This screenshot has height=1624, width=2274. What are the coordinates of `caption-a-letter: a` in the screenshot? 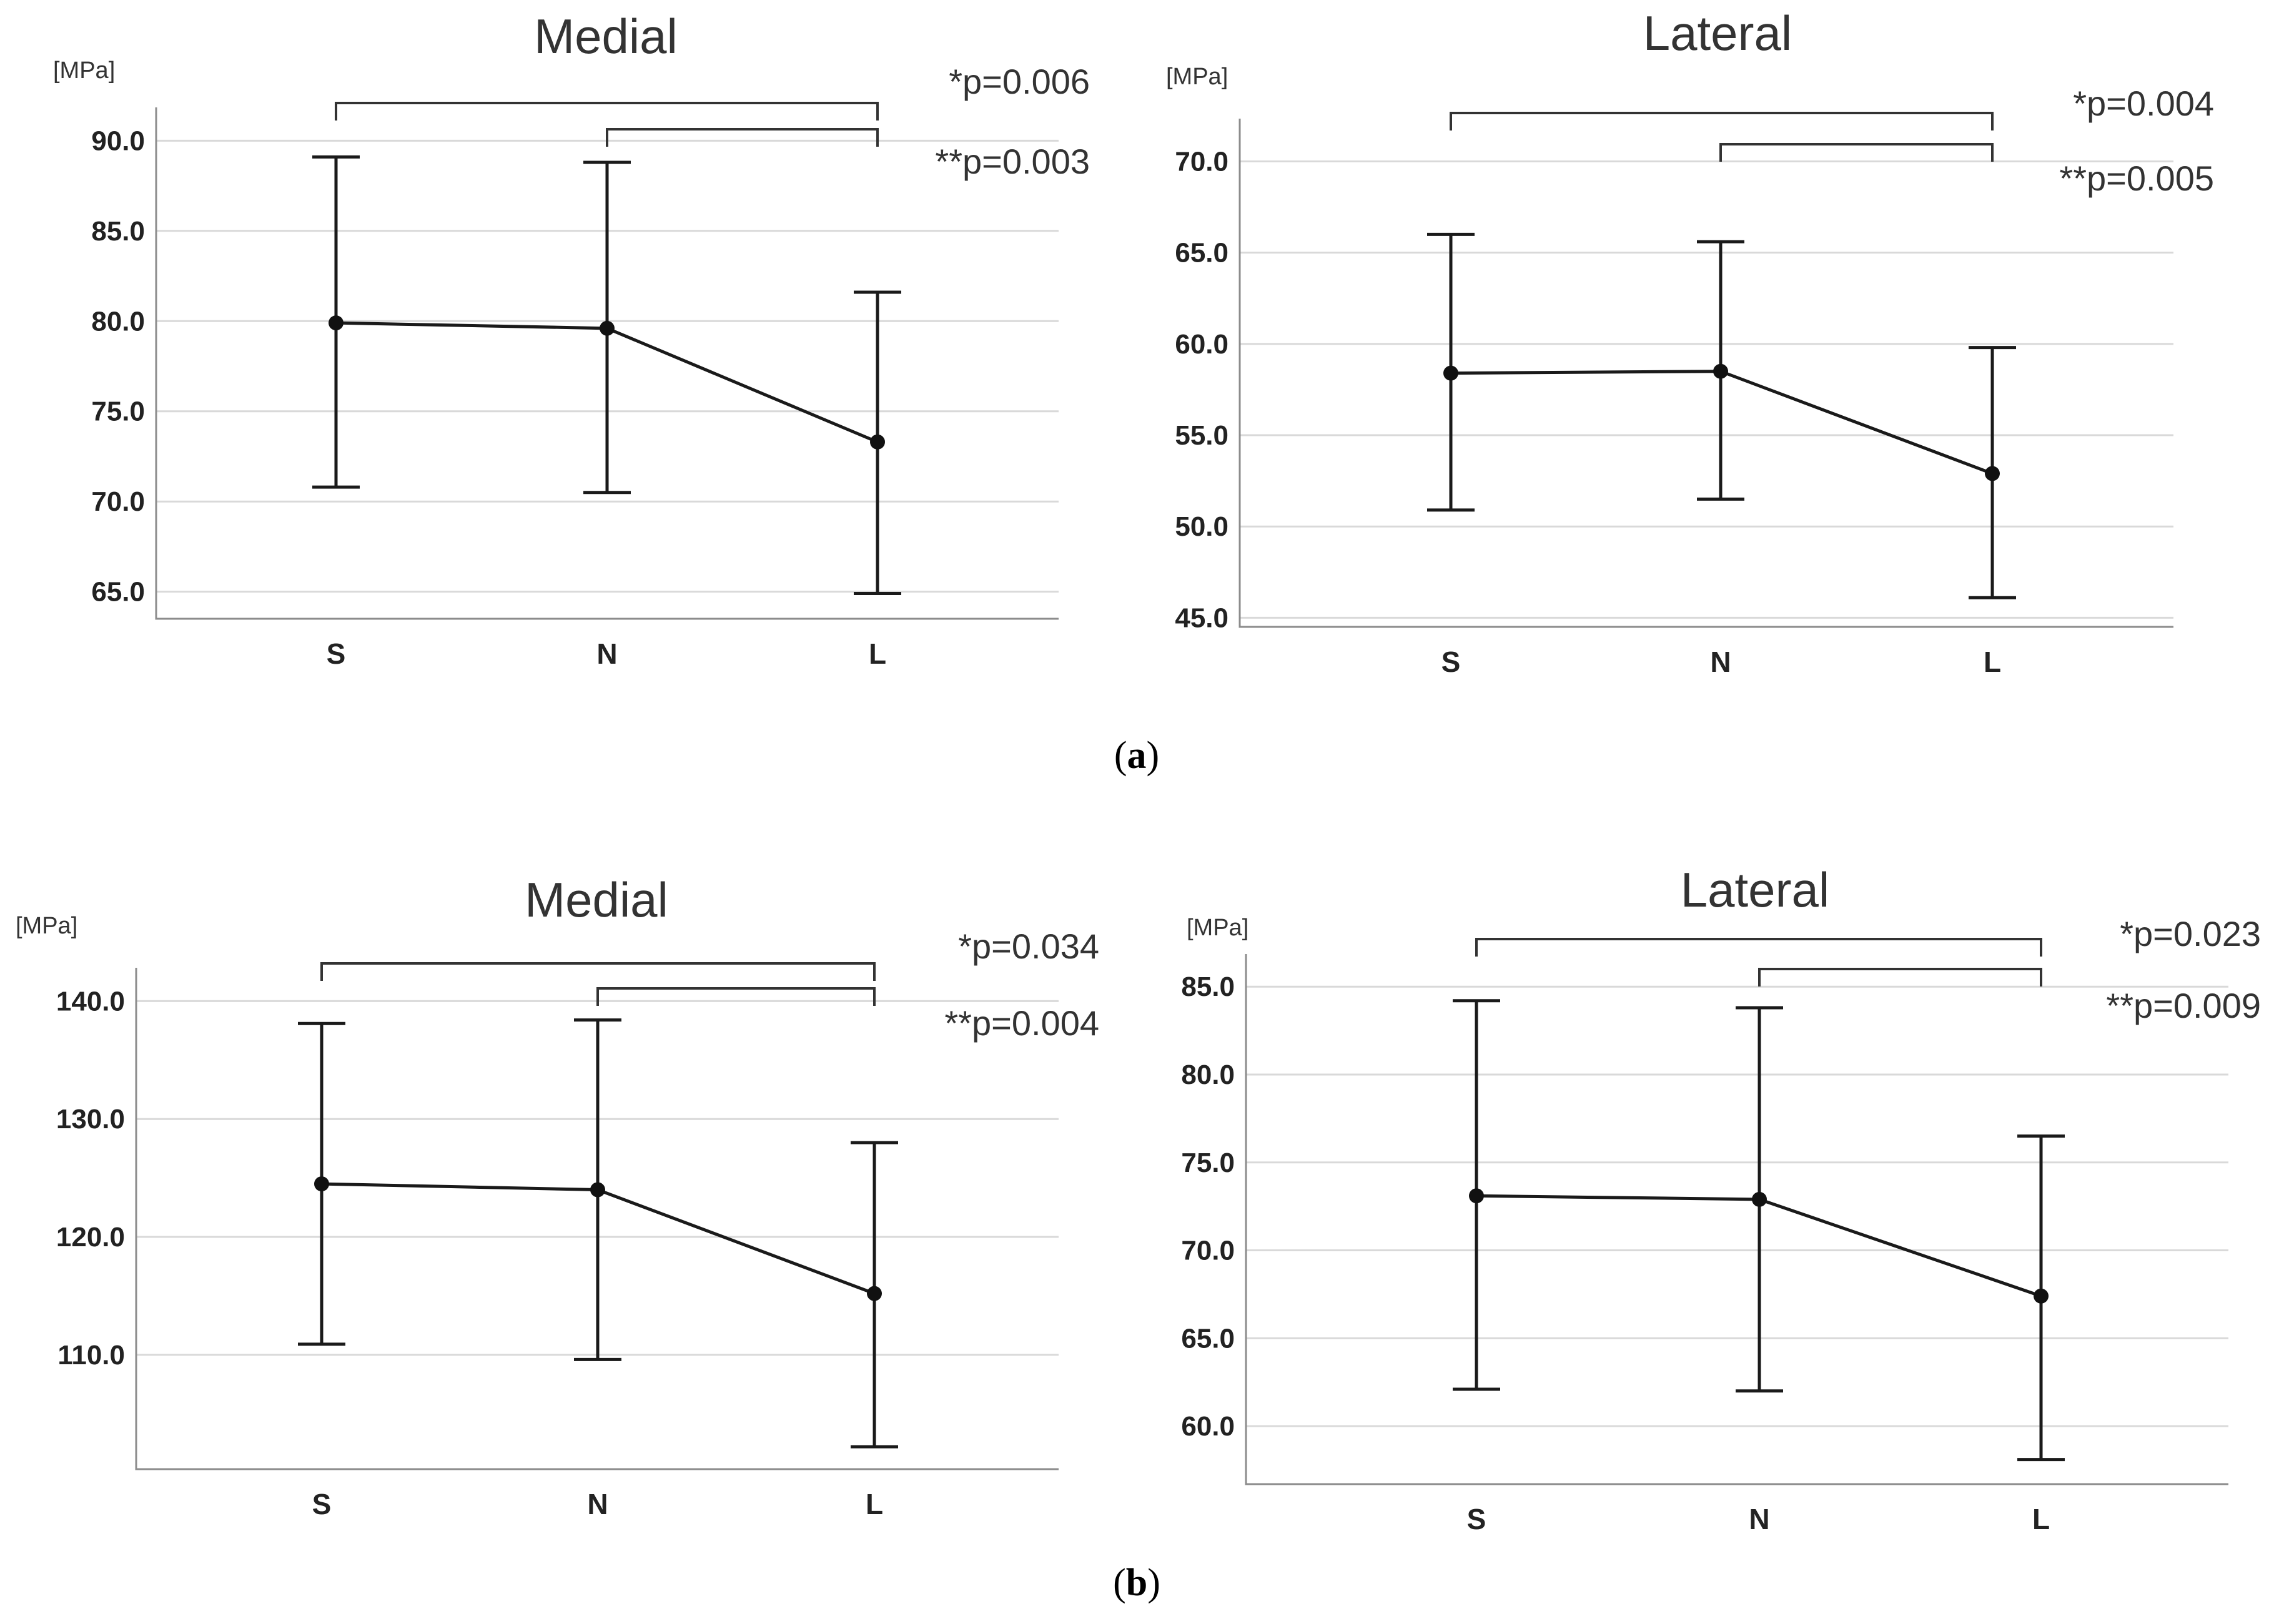 It's located at (1137, 755).